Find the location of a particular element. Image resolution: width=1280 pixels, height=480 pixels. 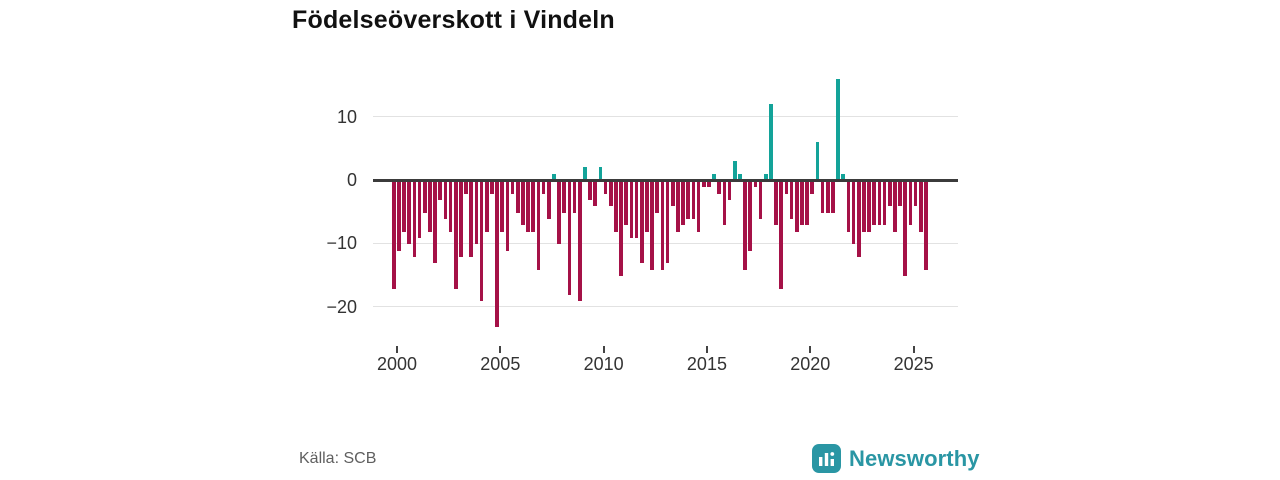

y-axis-label: −10 is located at coordinates (341, 243).